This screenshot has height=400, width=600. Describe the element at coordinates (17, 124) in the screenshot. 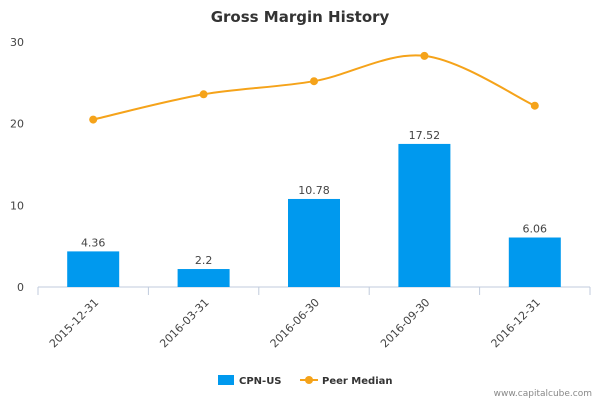

I see `y-tick-label: 20` at that location.